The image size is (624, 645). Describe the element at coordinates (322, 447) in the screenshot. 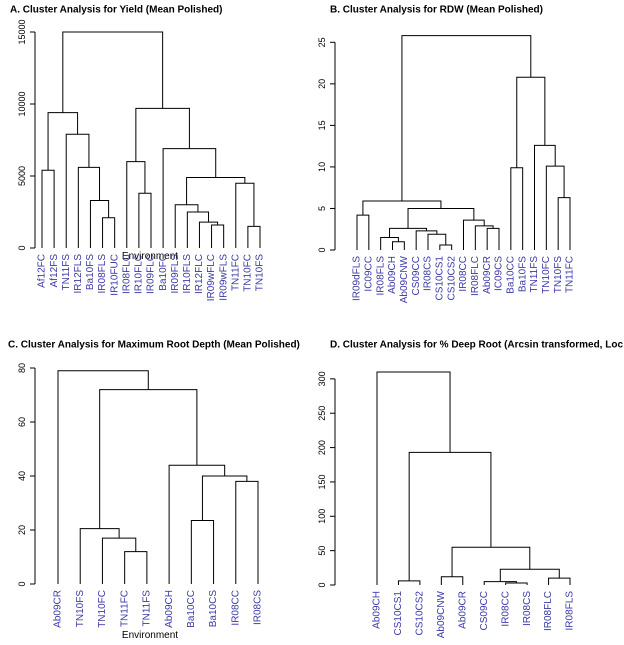

I see `y-tick-label: 200` at that location.